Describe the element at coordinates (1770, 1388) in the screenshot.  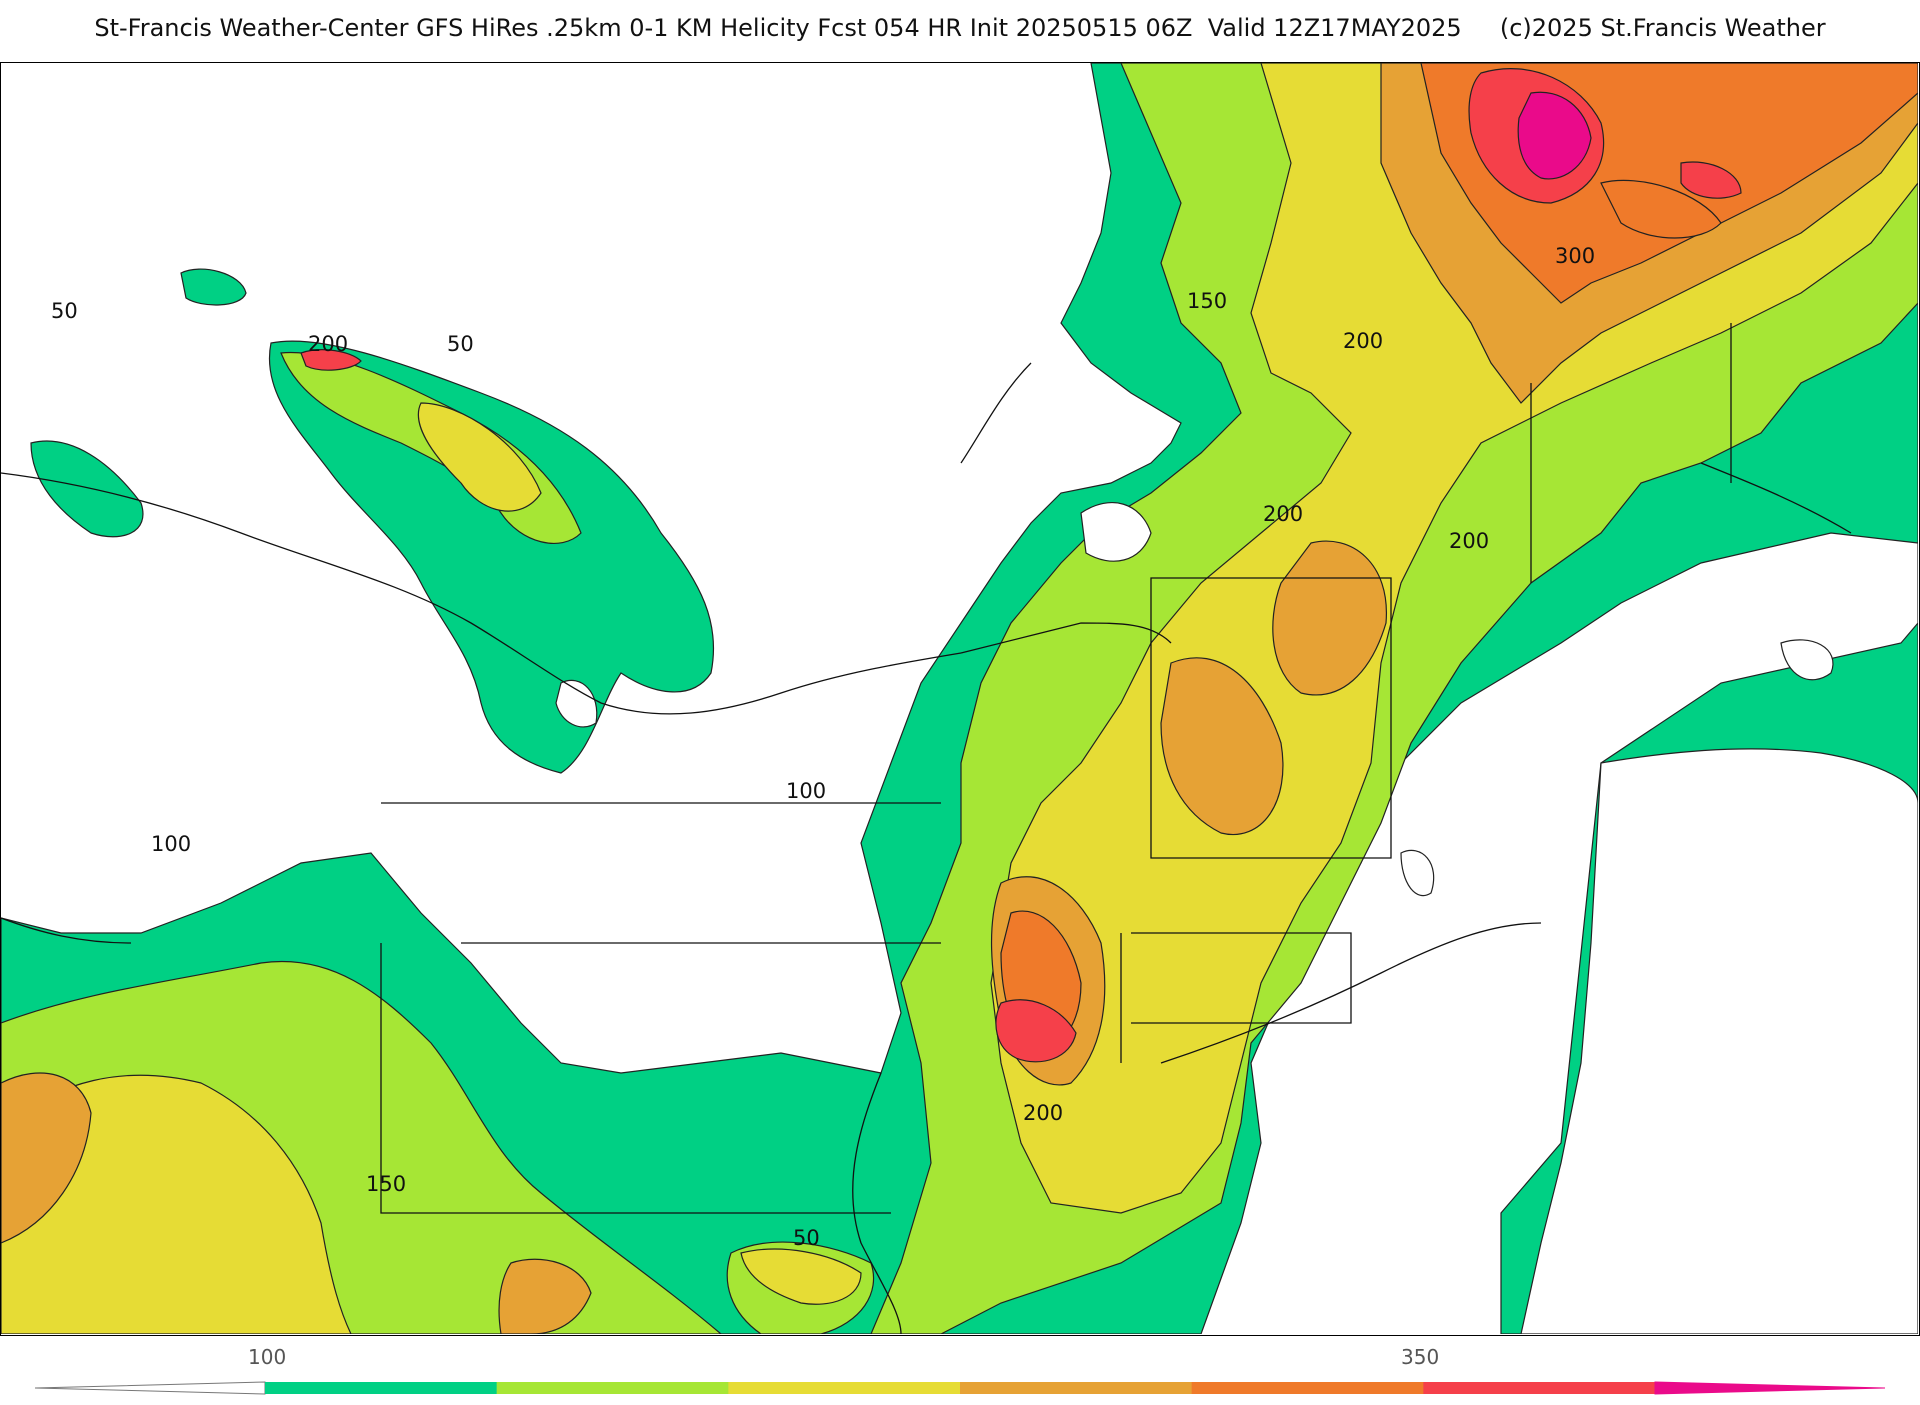
I see `colorbar-high-extension` at that location.